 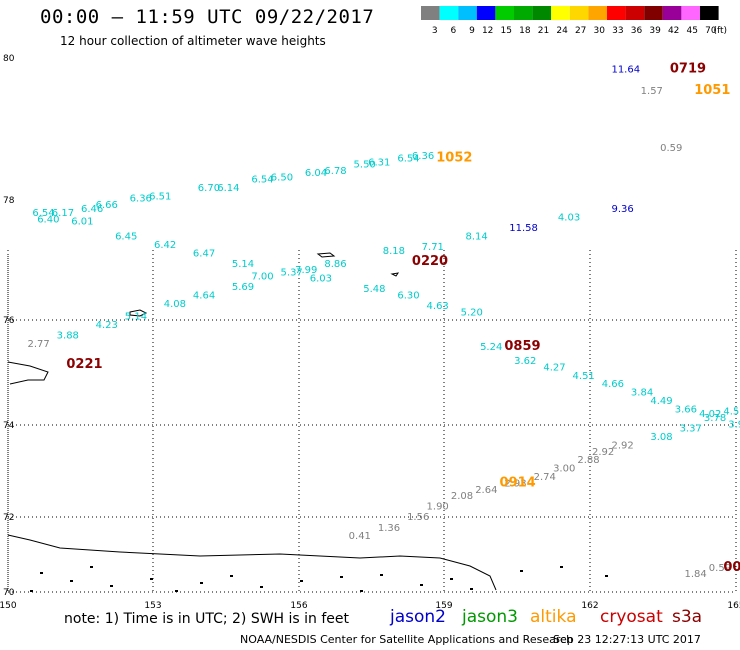 What do you see at coordinates (564, 469) in the screenshot?
I see `swh-value: 3.00` at bounding box center [564, 469].